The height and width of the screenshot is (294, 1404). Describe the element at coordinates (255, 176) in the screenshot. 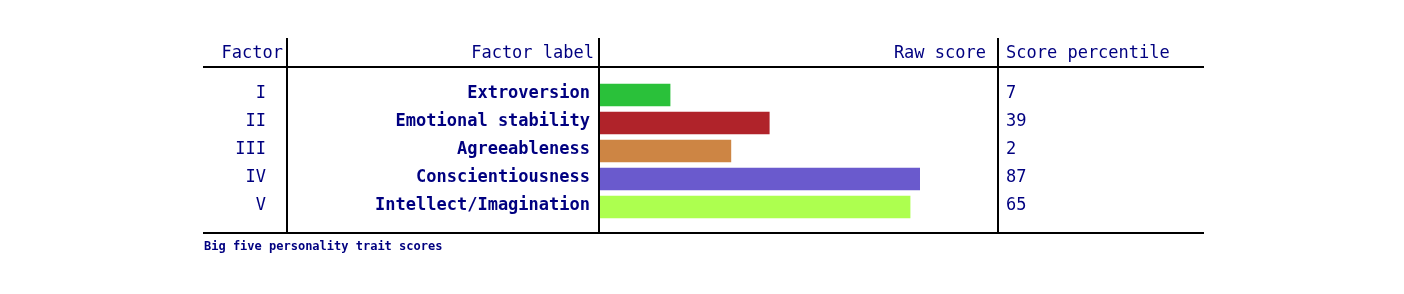

I see `text: IV` at that location.